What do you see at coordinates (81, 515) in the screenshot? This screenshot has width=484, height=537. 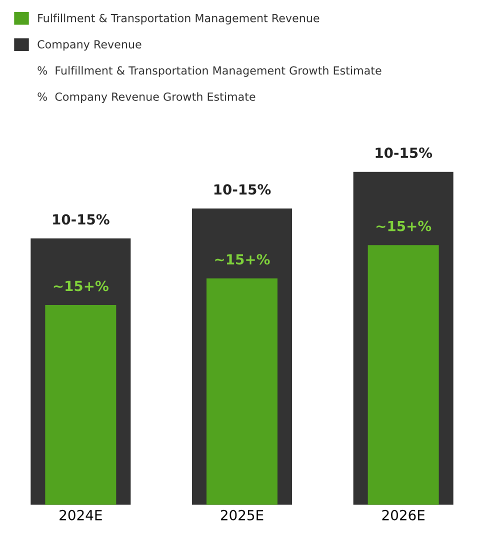 I see `x-tick-label: 2024E` at bounding box center [81, 515].